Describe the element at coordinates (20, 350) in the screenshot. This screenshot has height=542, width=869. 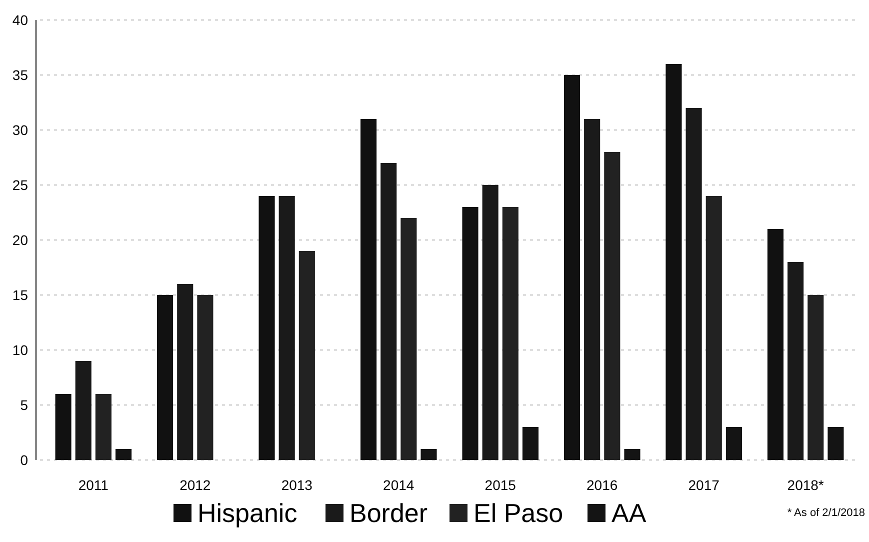
I see `y-tick-label: 10` at that location.